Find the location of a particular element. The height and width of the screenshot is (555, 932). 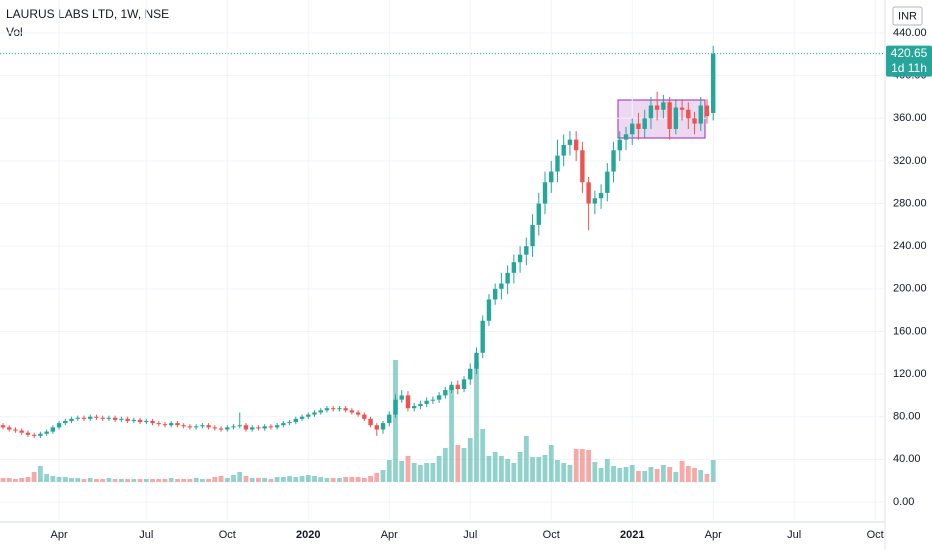

currency-box is located at coordinates (907, 16).